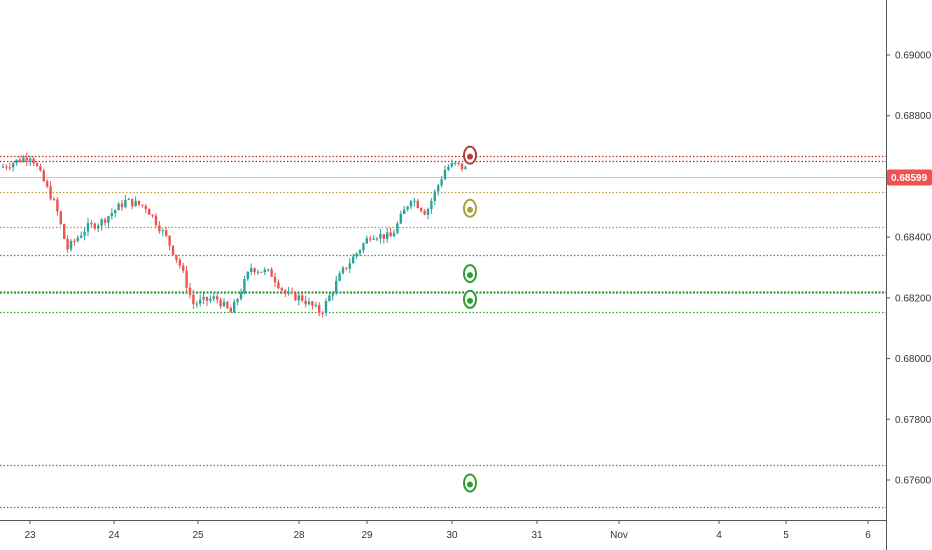 This screenshot has width=932, height=550. I want to click on time-axis: 23 24 25 28 29 30 31 Nov 4 5 6, so click(447, 530).